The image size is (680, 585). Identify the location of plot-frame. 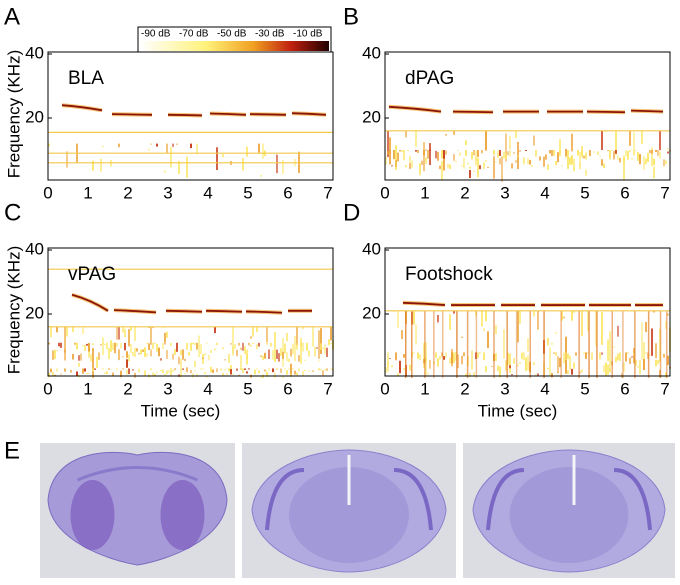
(527, 312).